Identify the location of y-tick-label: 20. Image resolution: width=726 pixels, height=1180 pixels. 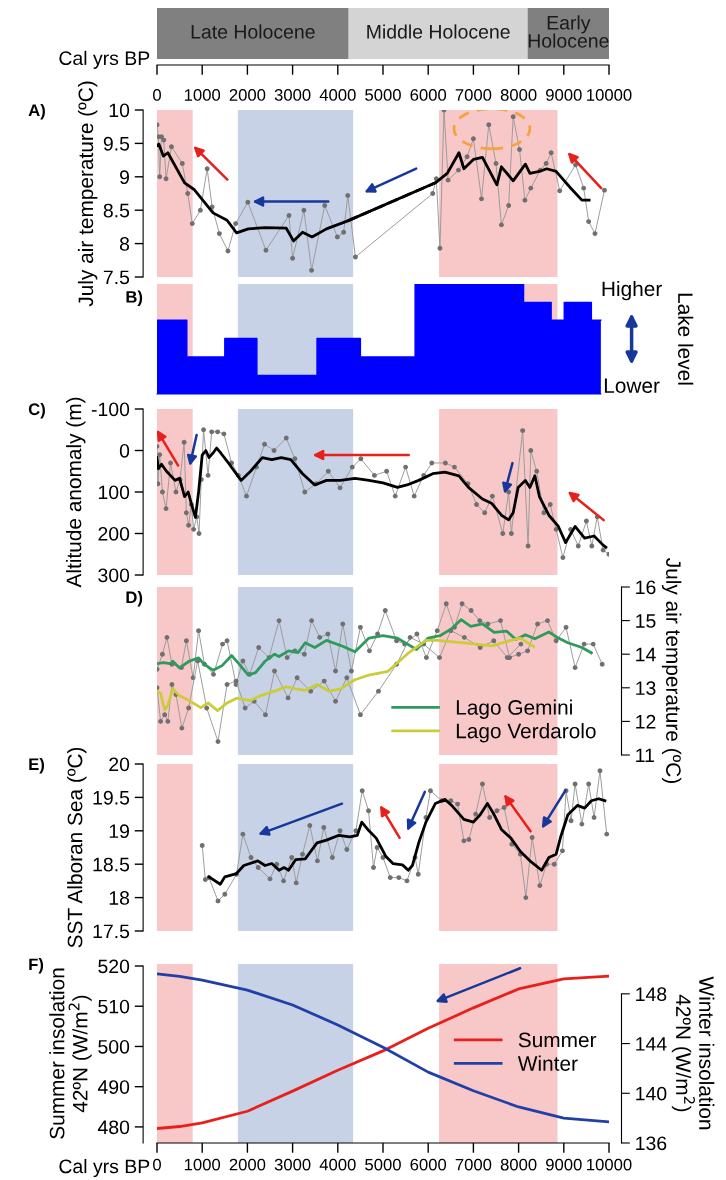
(119, 764).